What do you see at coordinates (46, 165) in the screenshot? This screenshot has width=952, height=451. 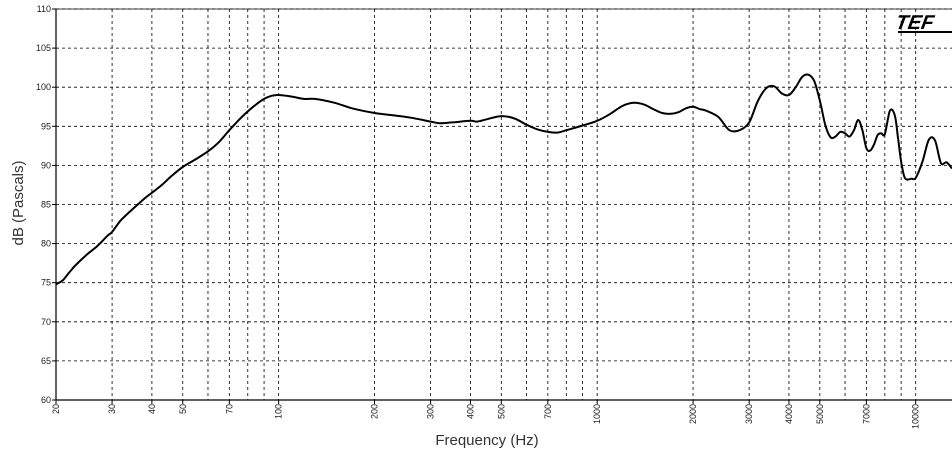 I see `y-tick-label: 90` at bounding box center [46, 165].